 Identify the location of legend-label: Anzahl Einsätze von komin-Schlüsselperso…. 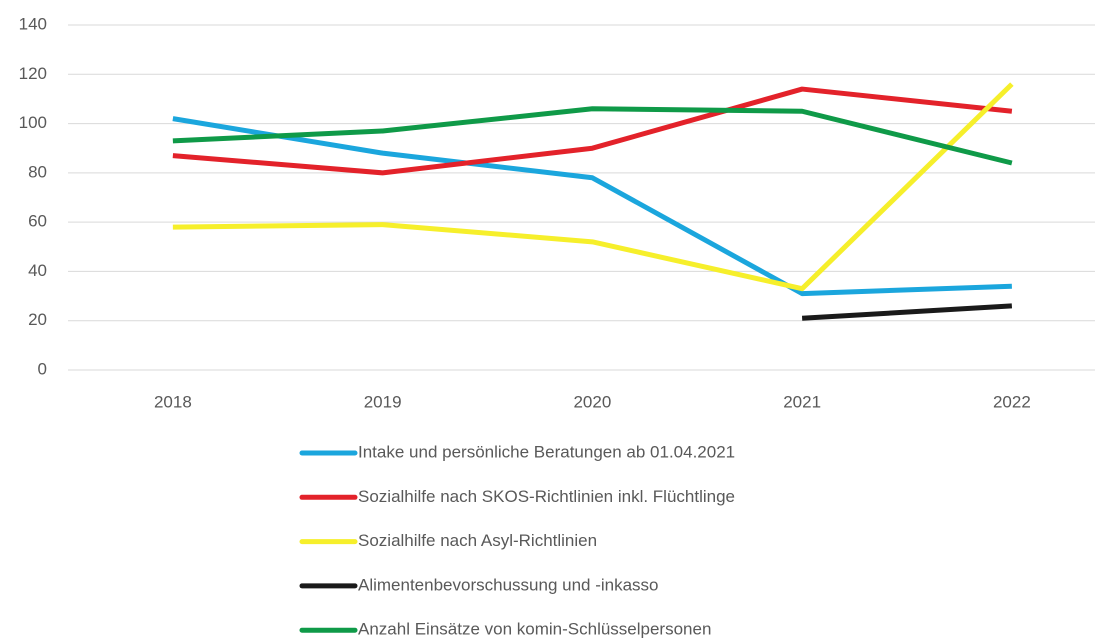
(534, 629).